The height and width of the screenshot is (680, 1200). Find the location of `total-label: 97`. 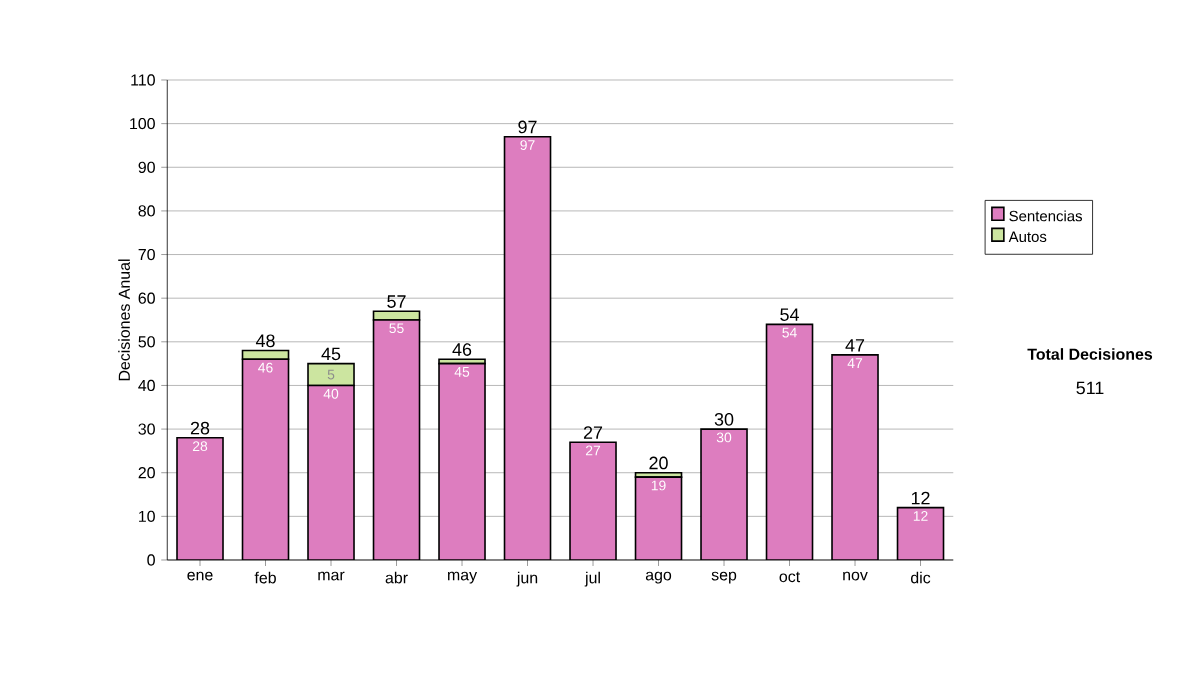

total-label: 97 is located at coordinates (527, 127).